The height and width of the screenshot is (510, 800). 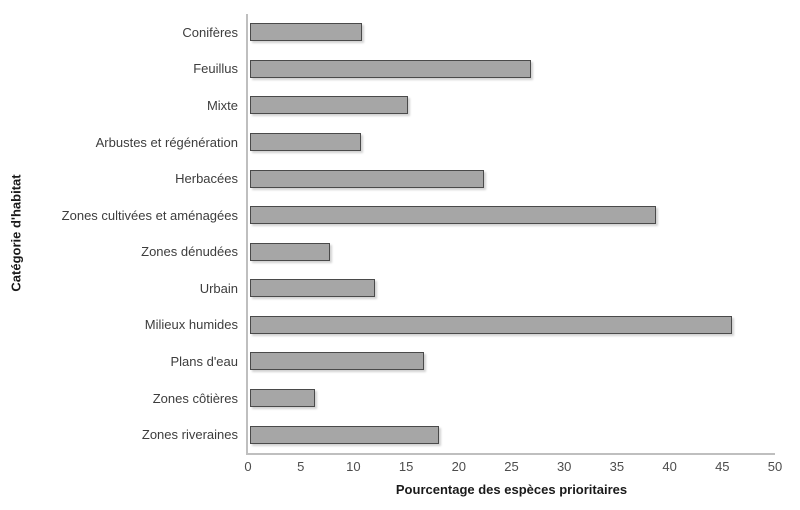 I want to click on x-tick-label: 50, so click(x=775, y=466).